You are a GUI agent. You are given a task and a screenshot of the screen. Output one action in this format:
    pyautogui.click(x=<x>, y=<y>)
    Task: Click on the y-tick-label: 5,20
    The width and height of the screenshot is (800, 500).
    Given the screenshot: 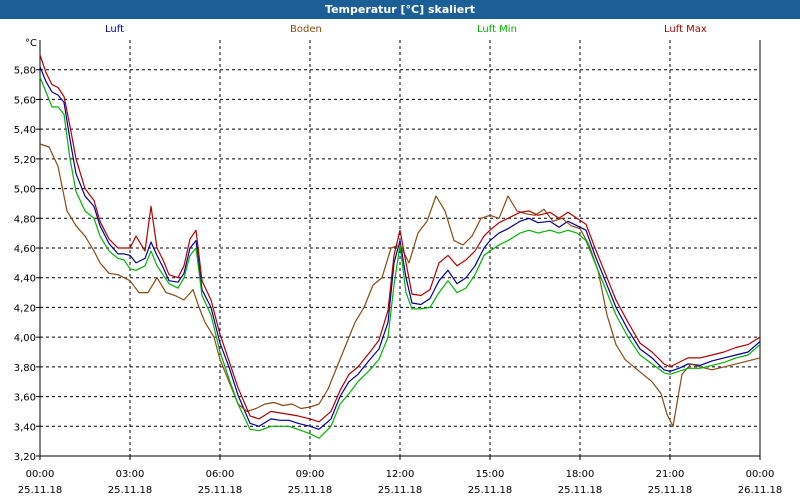 What is the action you would take?
    pyautogui.click(x=25, y=160)
    